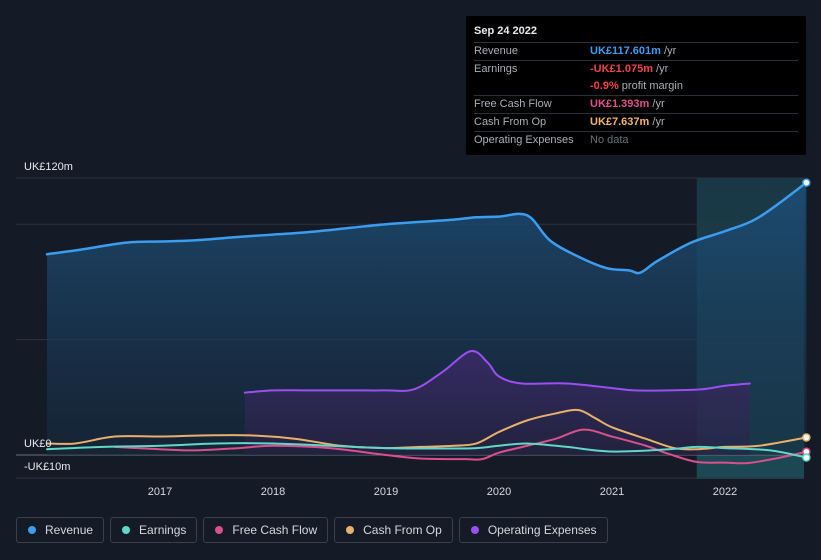 The height and width of the screenshot is (560, 821). Describe the element at coordinates (620, 104) in the screenshot. I see `tooltip-value: UK£1.393m` at that location.